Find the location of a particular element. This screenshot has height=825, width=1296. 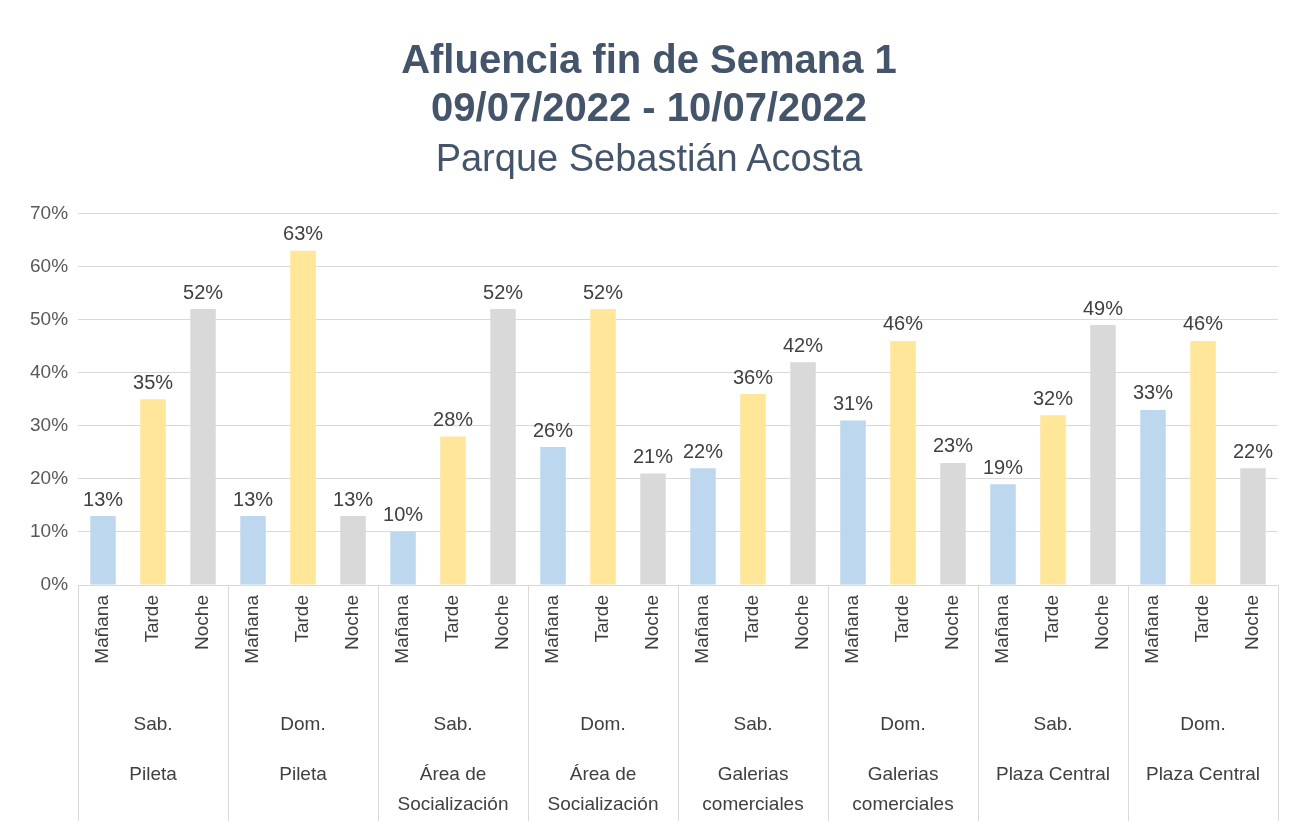

data-label: 49% is located at coordinates (1103, 307).